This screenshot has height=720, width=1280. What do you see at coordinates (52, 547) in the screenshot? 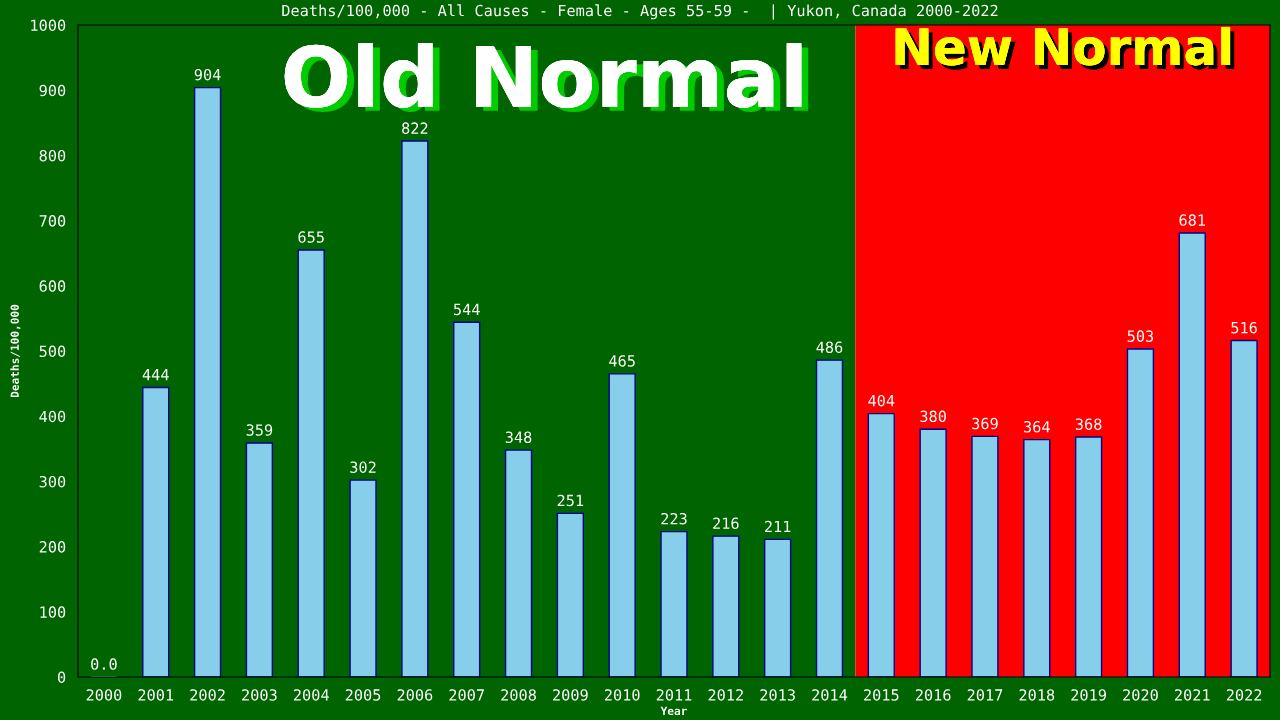
I see `y-tick-label: 200` at bounding box center [52, 547].